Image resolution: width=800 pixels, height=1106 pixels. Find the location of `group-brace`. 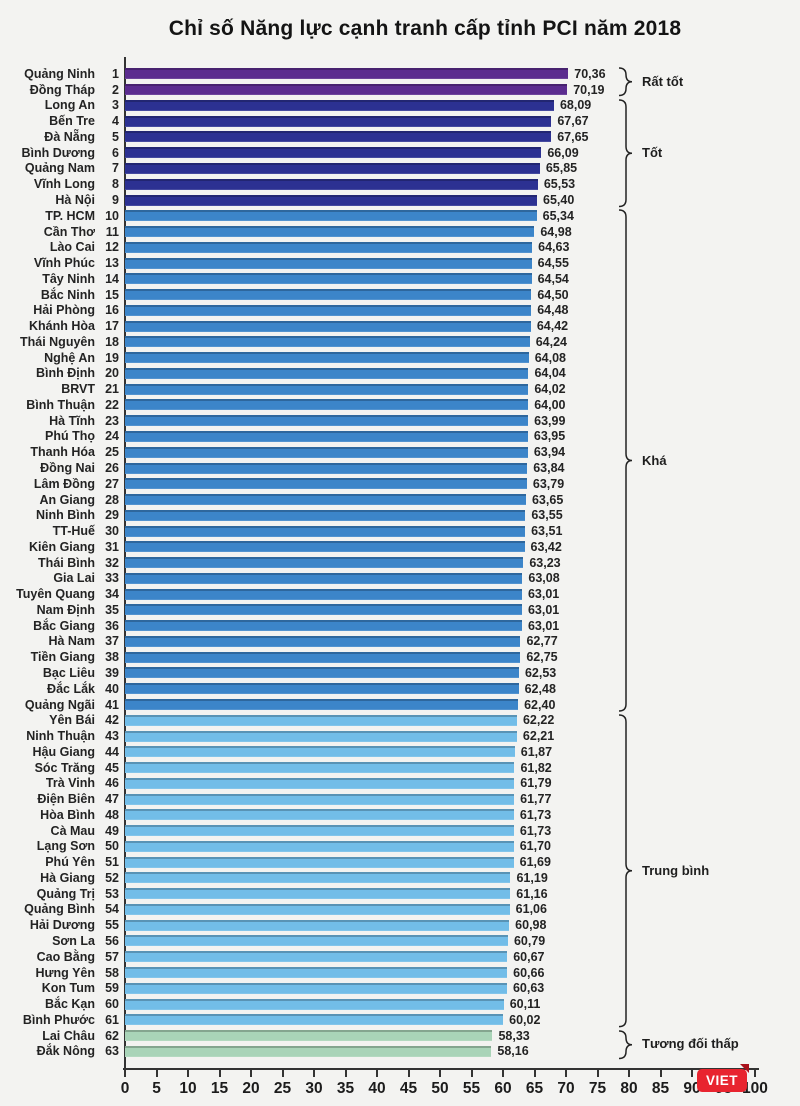

group-brace is located at coordinates (625, 1044).